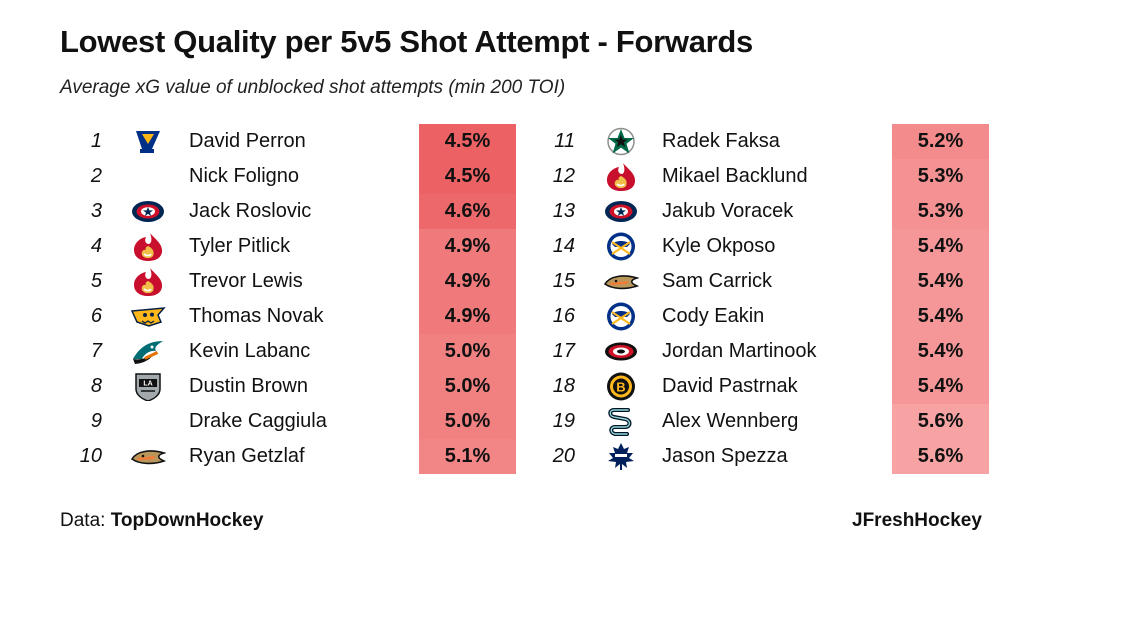  I want to click on table-row: 4 Tyler Pitlick 4.9%, so click(295, 246).